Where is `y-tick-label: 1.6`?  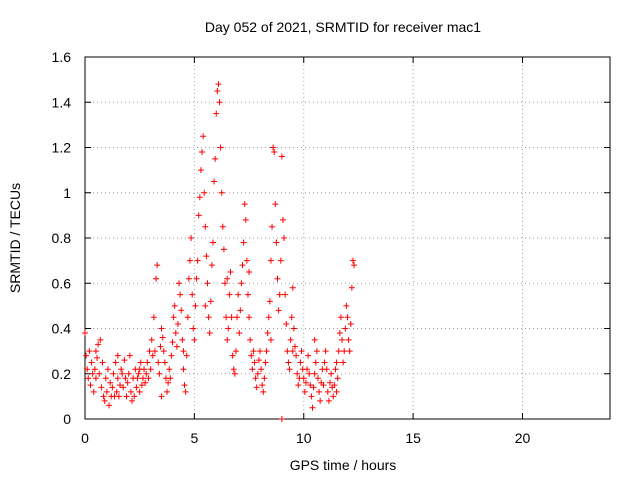
y-tick-label: 1.6 is located at coordinates (62, 57).